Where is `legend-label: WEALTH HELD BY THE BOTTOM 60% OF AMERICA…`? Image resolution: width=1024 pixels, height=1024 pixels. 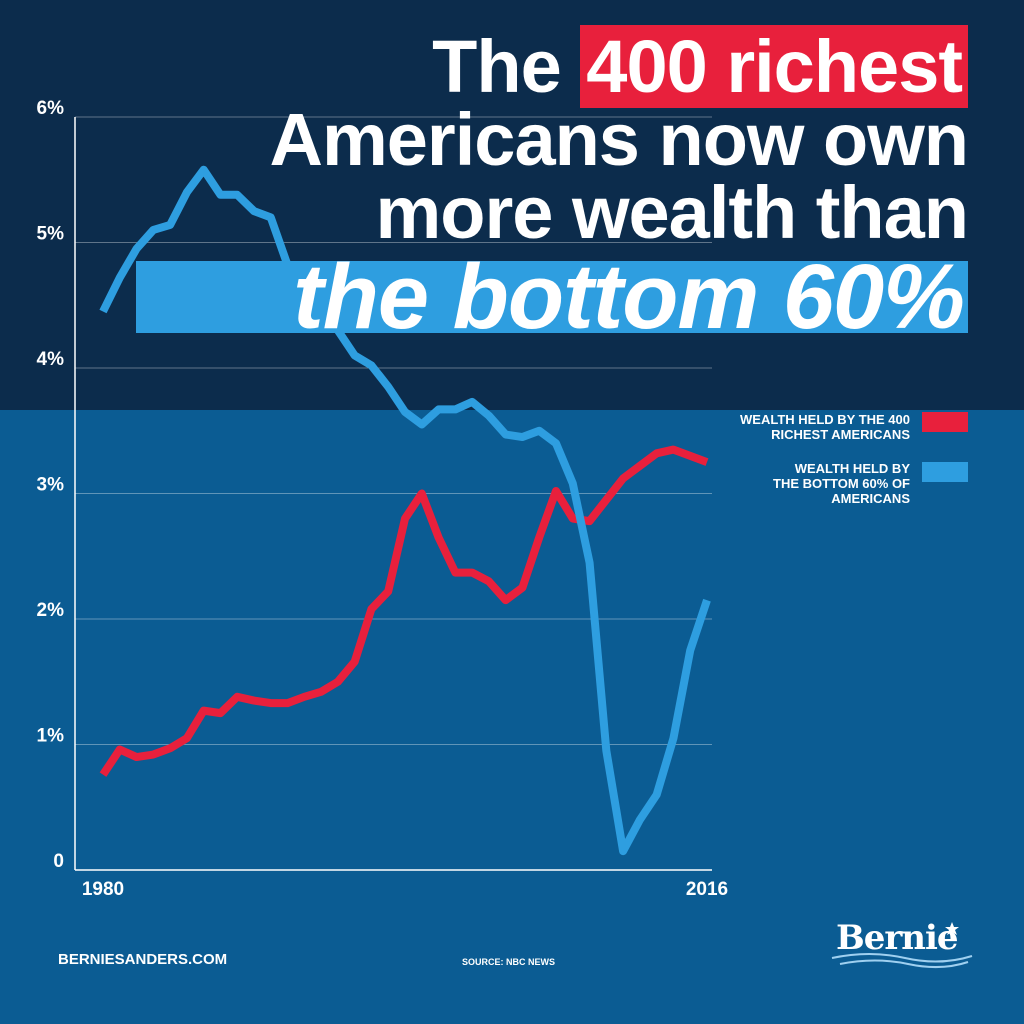
legend-label: WEALTH HELD BY THE BOTTOM 60% OF AMERICA… is located at coordinates (841, 483).